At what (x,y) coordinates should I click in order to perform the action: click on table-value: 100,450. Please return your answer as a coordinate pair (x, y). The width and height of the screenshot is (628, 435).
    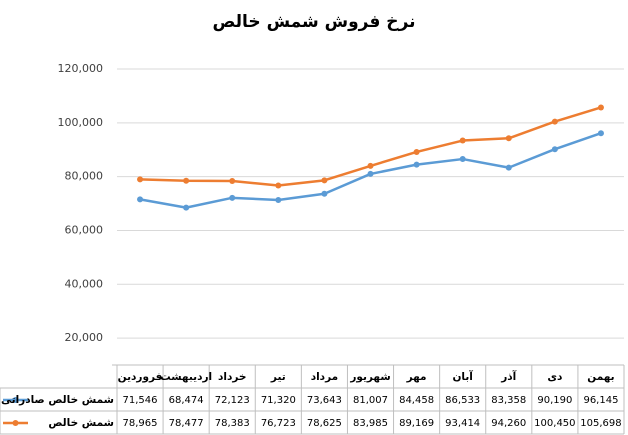
    Looking at the image, I should click on (554, 423).